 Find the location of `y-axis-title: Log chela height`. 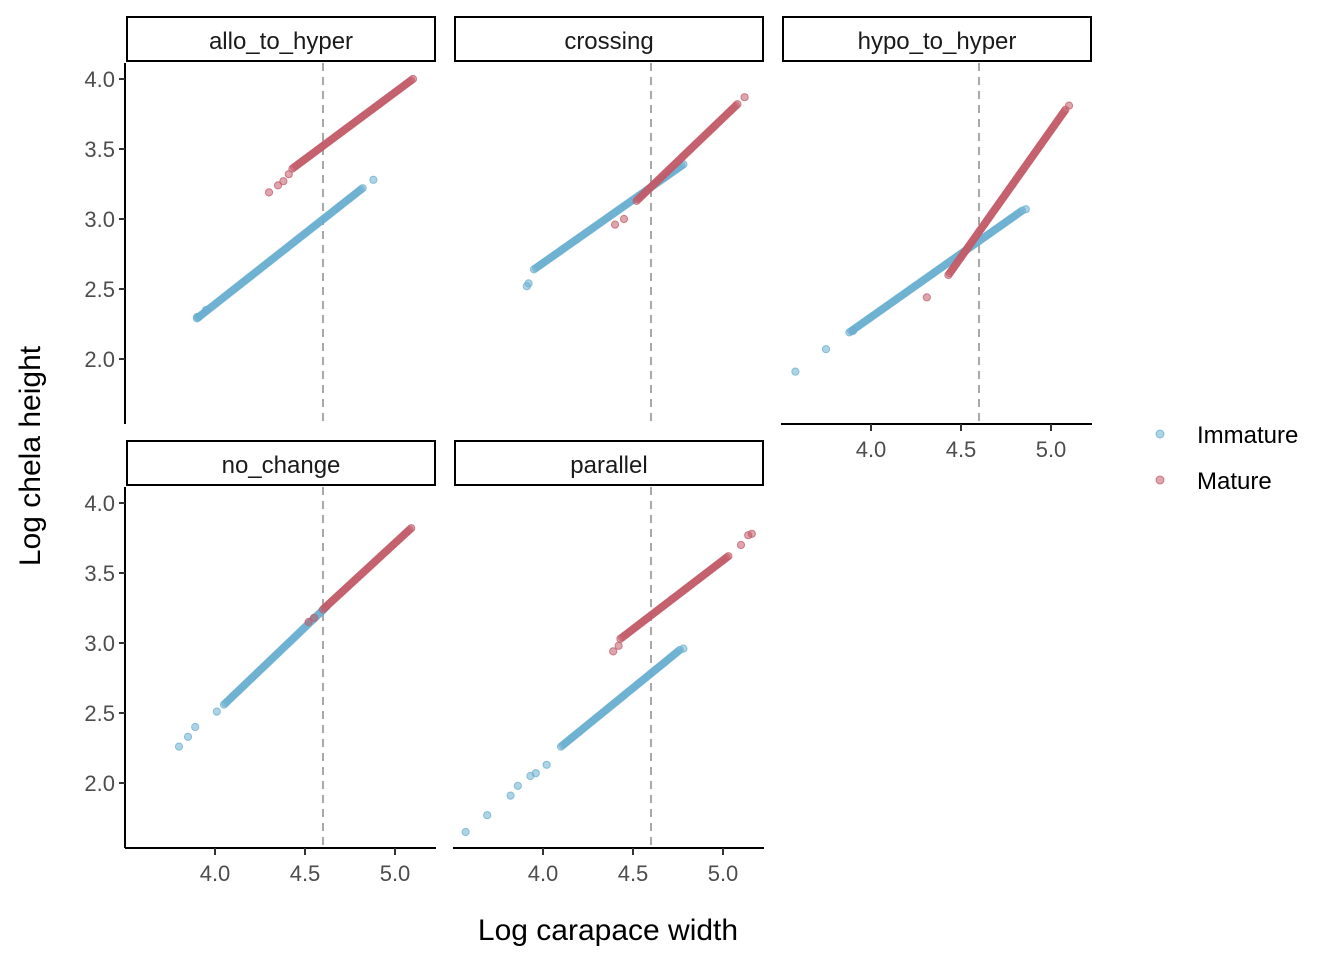

y-axis-title: Log chela height is located at coordinates (30, 455).